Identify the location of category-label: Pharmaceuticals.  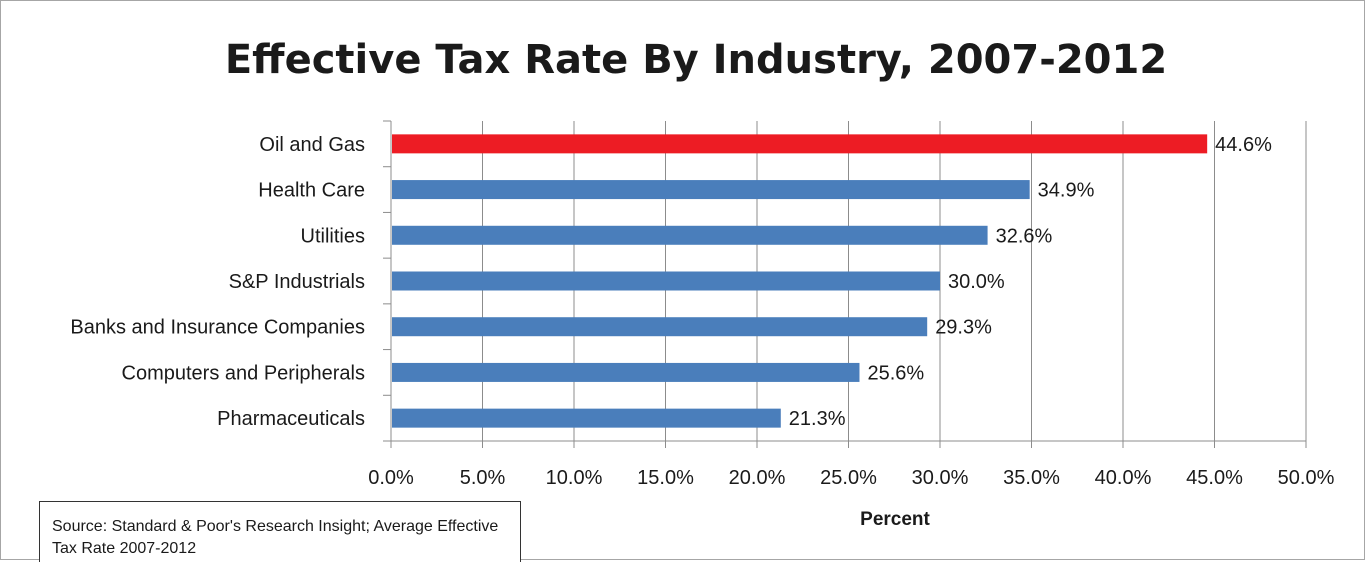
(291, 419).